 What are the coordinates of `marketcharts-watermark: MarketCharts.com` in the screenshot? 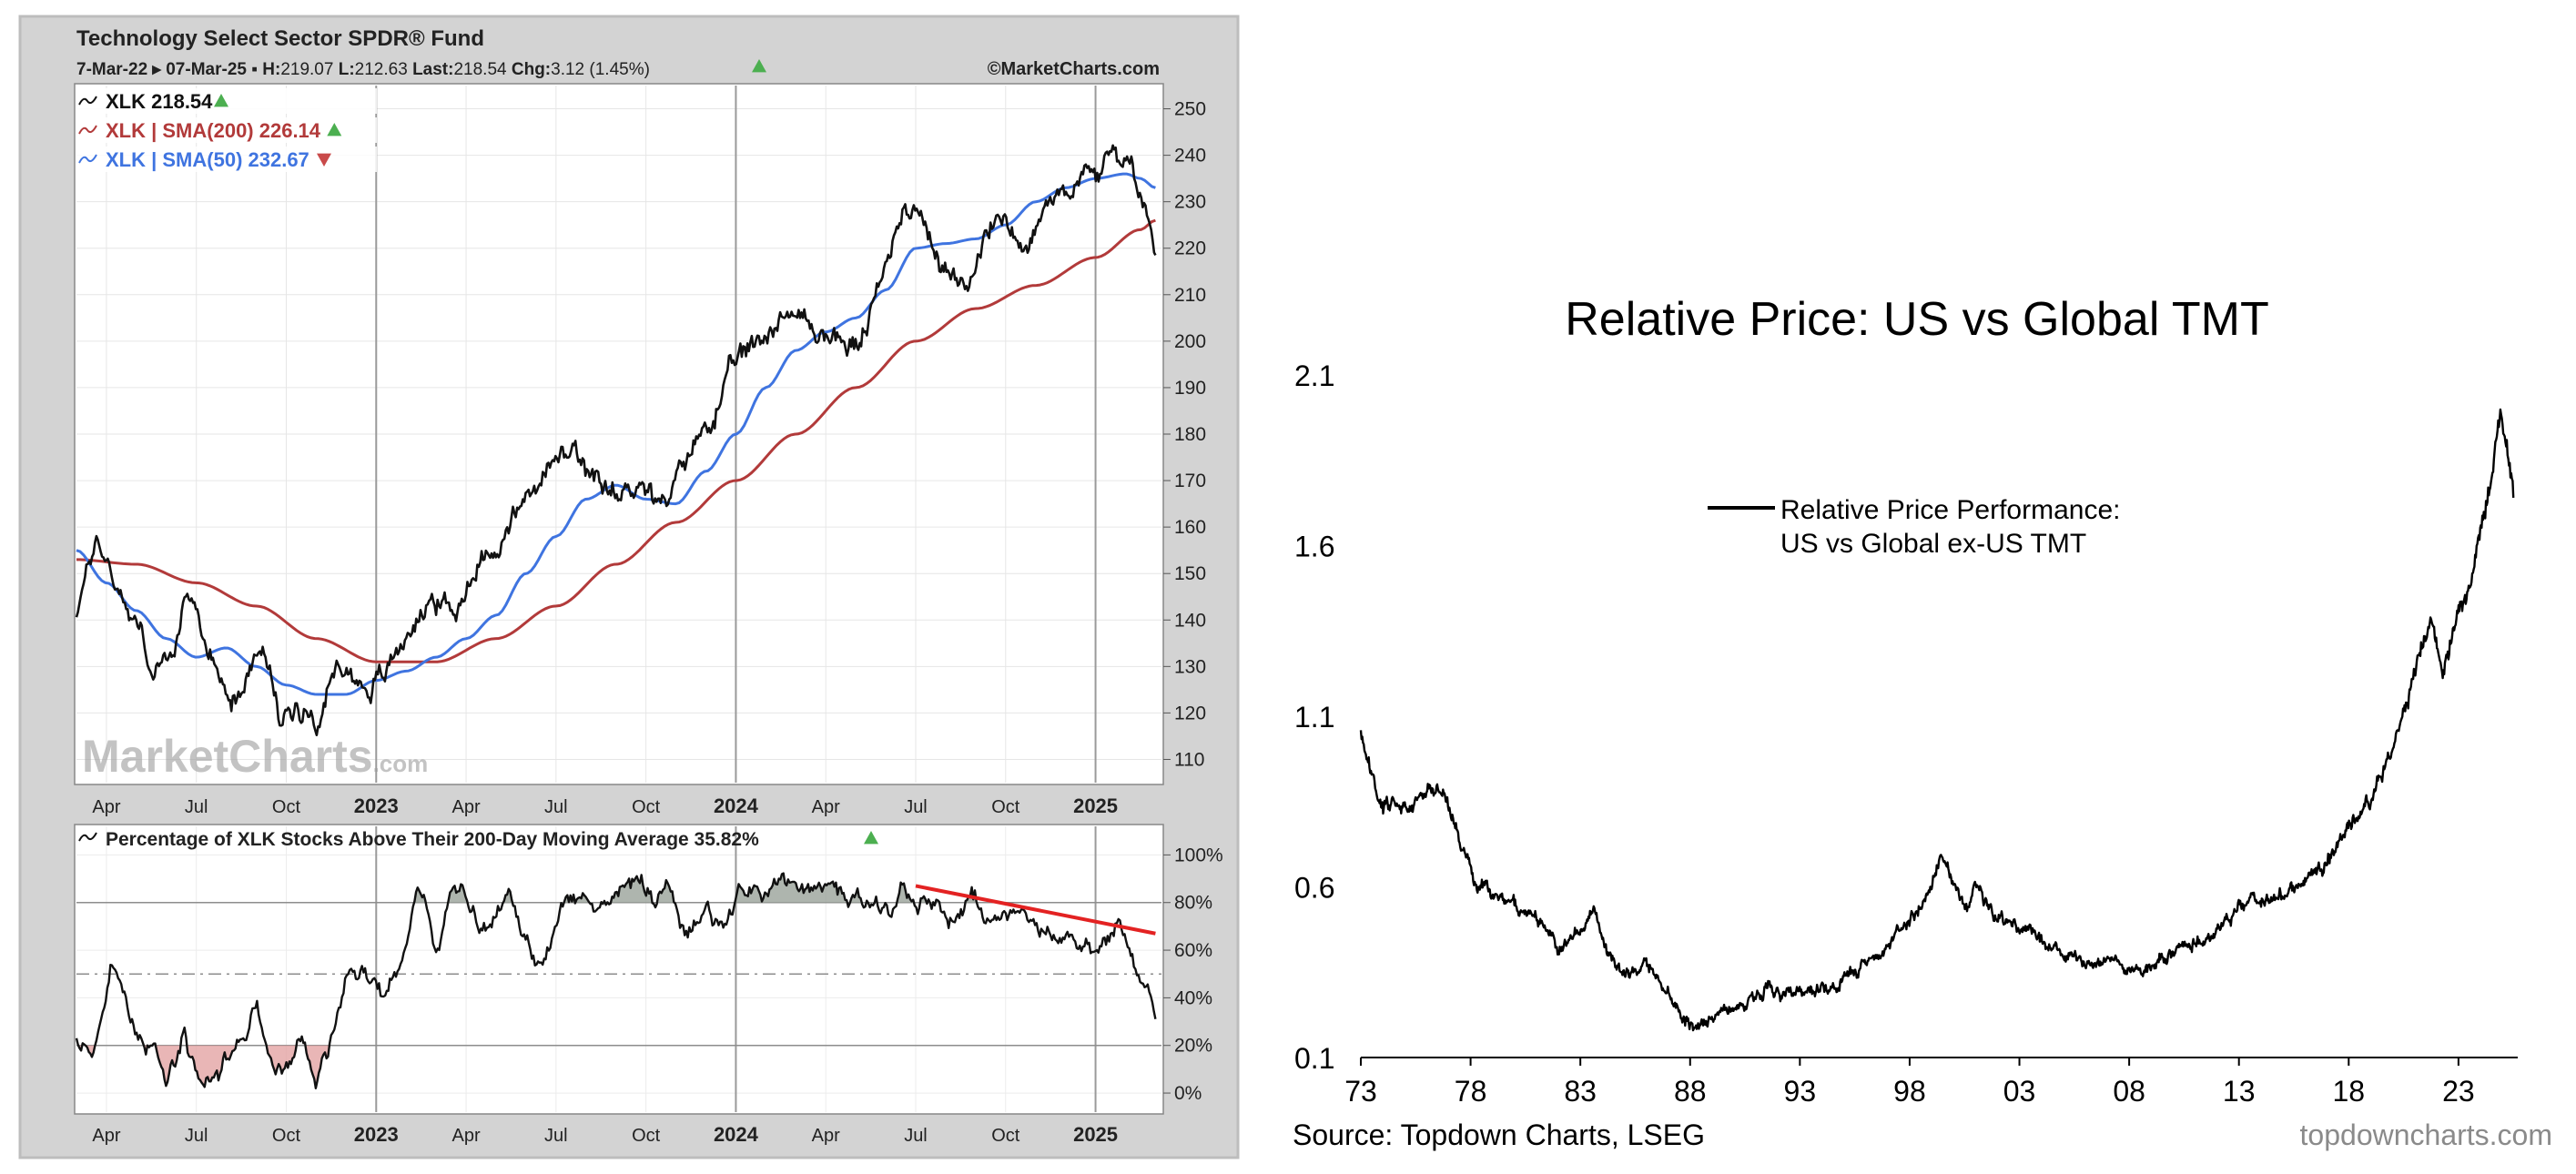 It's located at (255, 756).